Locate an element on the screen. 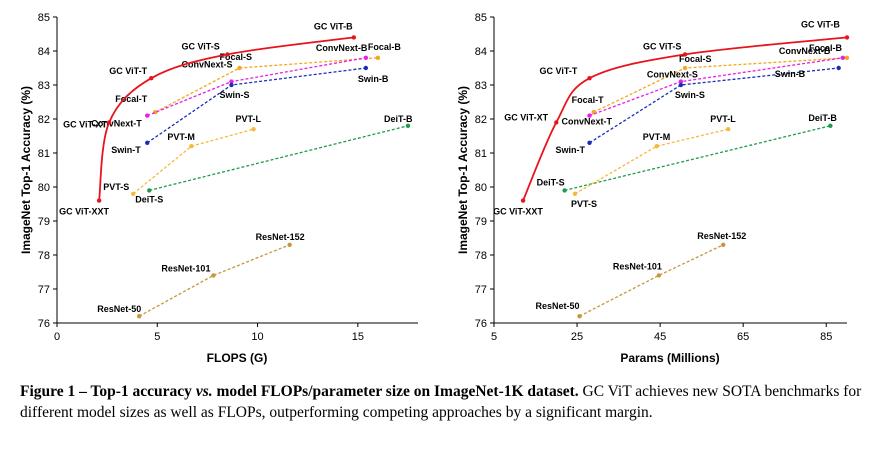  params-series-deit-label-deit-b: DeiT-B is located at coordinates (822, 118).